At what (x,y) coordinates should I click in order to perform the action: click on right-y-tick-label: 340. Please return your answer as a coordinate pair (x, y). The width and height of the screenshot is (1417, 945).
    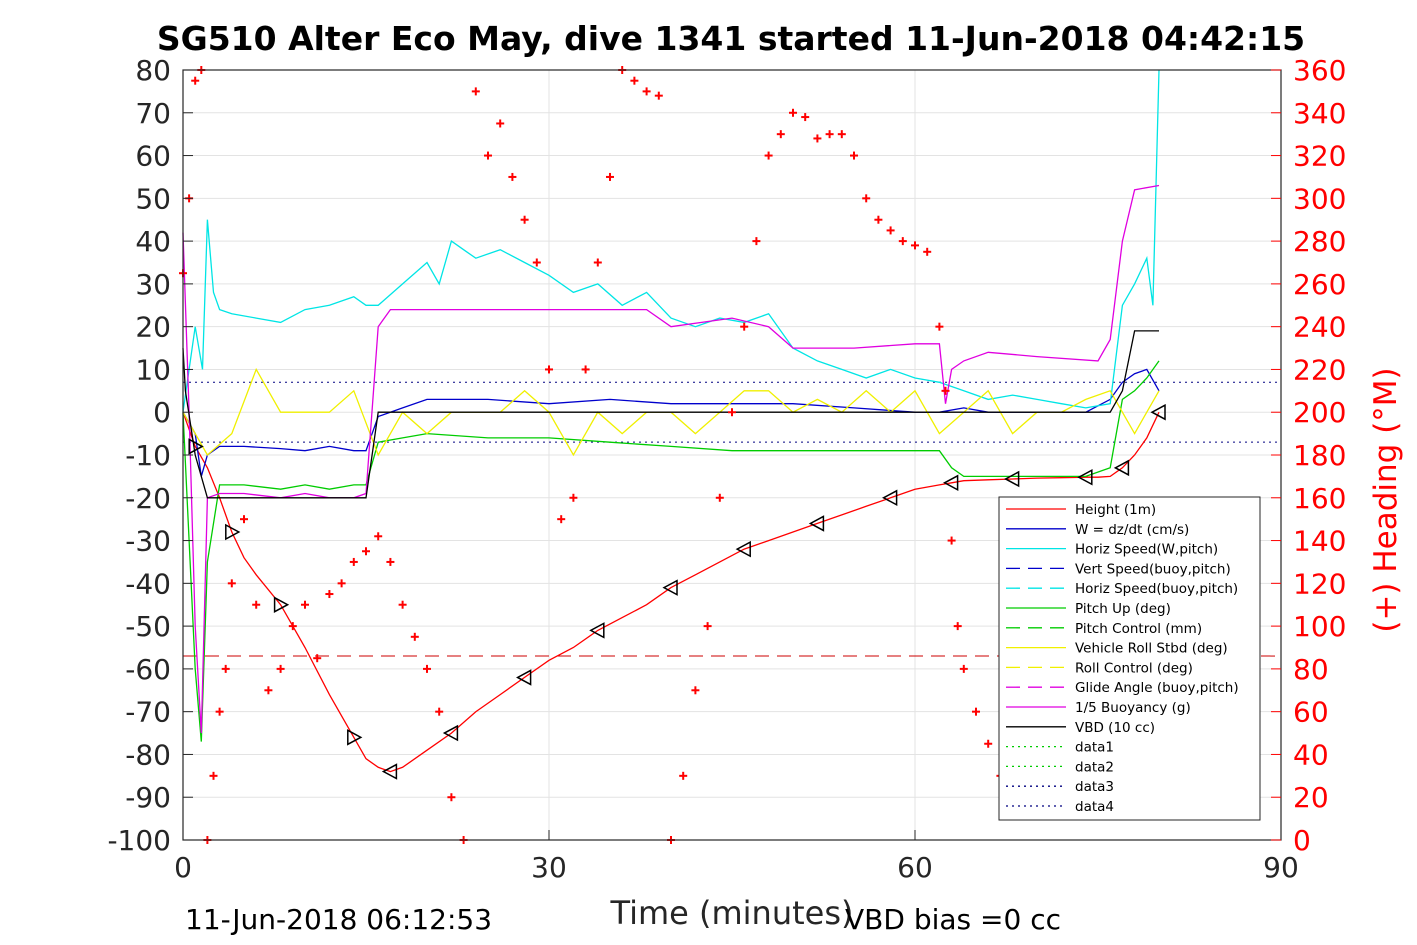
    Looking at the image, I should click on (1319, 113).